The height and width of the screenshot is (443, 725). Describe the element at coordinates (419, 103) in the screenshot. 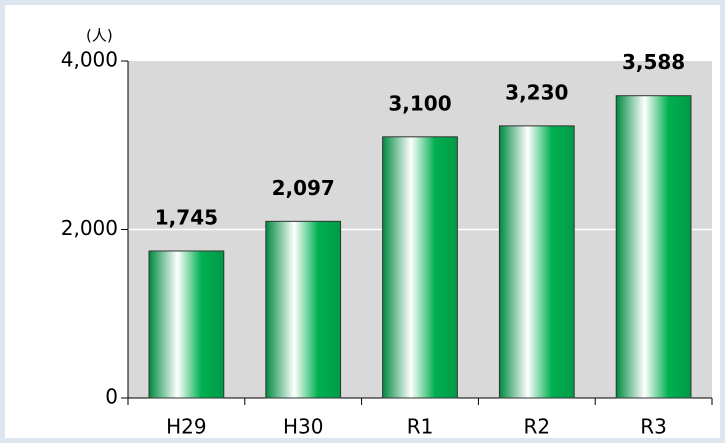

I see `value-label: 3,100` at that location.